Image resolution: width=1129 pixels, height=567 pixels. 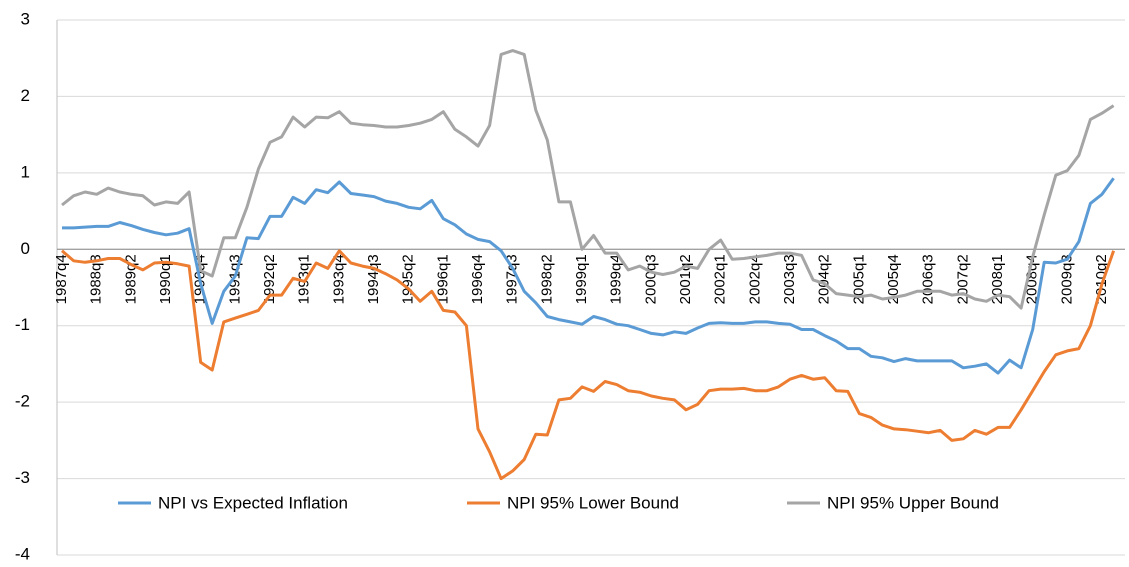 What do you see at coordinates (789, 279) in the screenshot?
I see `x-tick-label: 2003q3` at bounding box center [789, 279].